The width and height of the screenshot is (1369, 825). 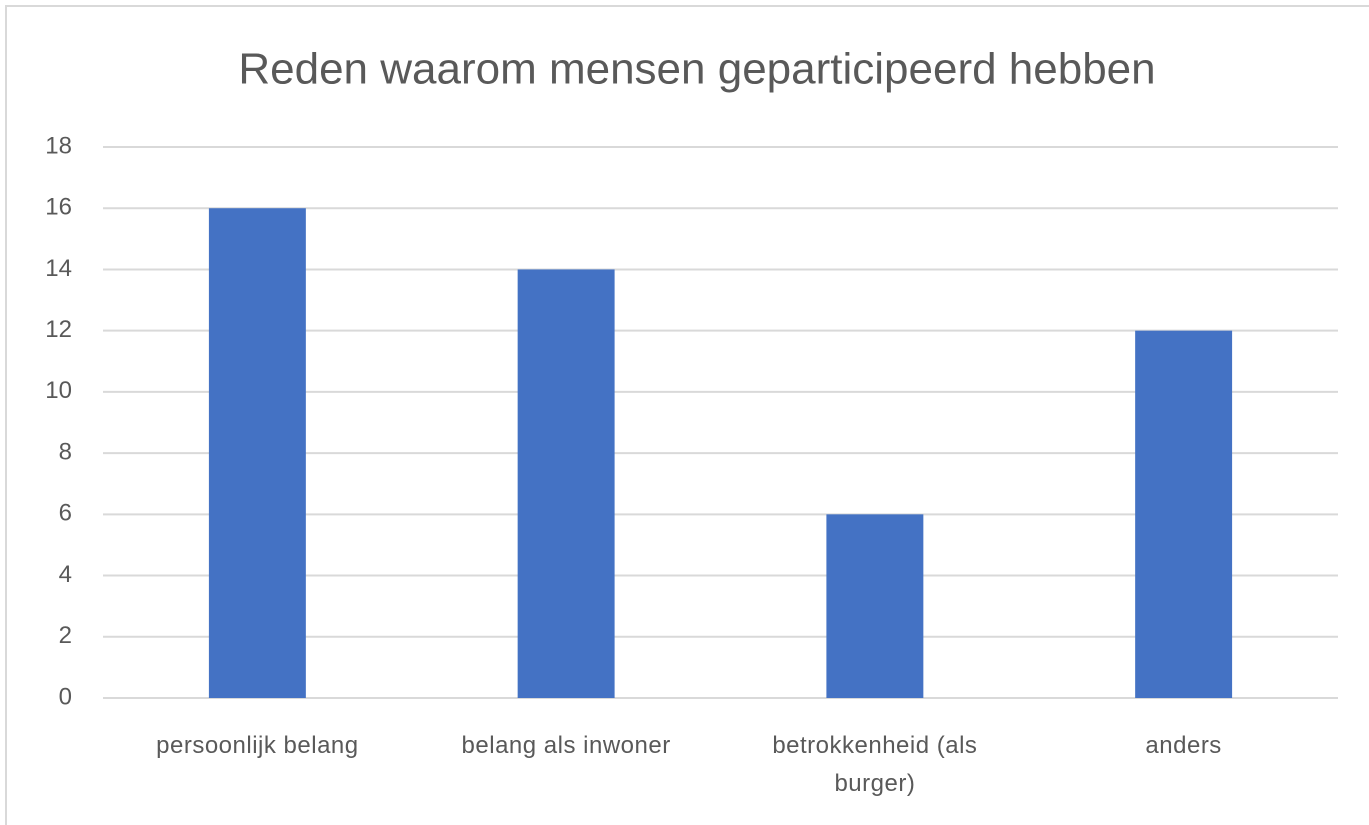 I want to click on x-tick-label: anders, so click(x=1183, y=745).